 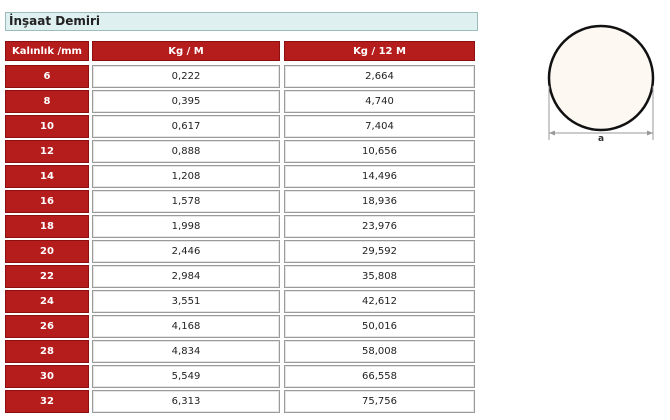 I want to click on table-cell: 23,976, so click(x=379, y=226).